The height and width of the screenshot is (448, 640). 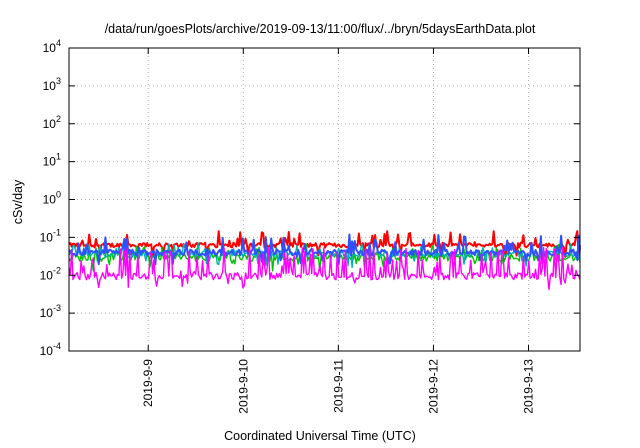 What do you see at coordinates (52, 160) in the screenshot?
I see `y-tick-label: 10¹` at bounding box center [52, 160].